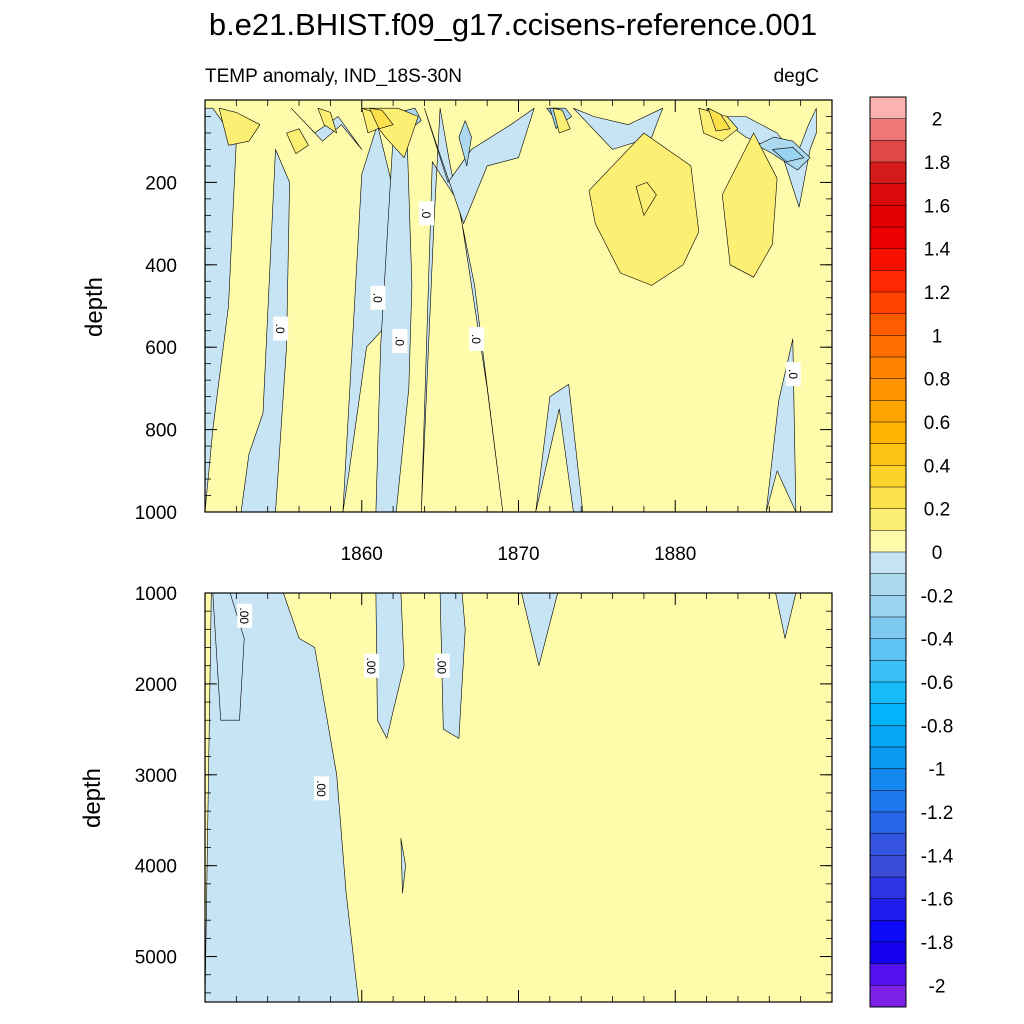  I want to click on colorbar-tick-label: -1.8, so click(937, 943).